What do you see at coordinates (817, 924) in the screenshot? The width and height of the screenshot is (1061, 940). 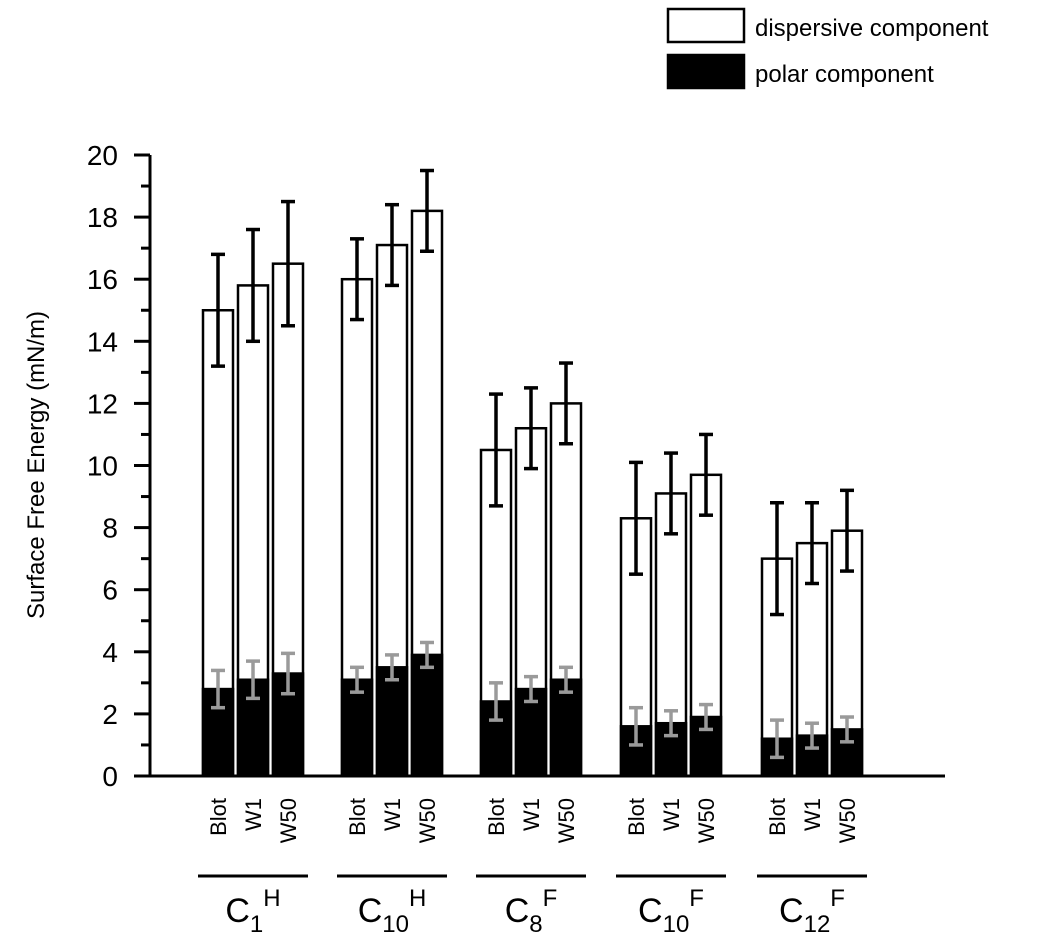 I see `group-label-subscript: 12` at bounding box center [817, 924].